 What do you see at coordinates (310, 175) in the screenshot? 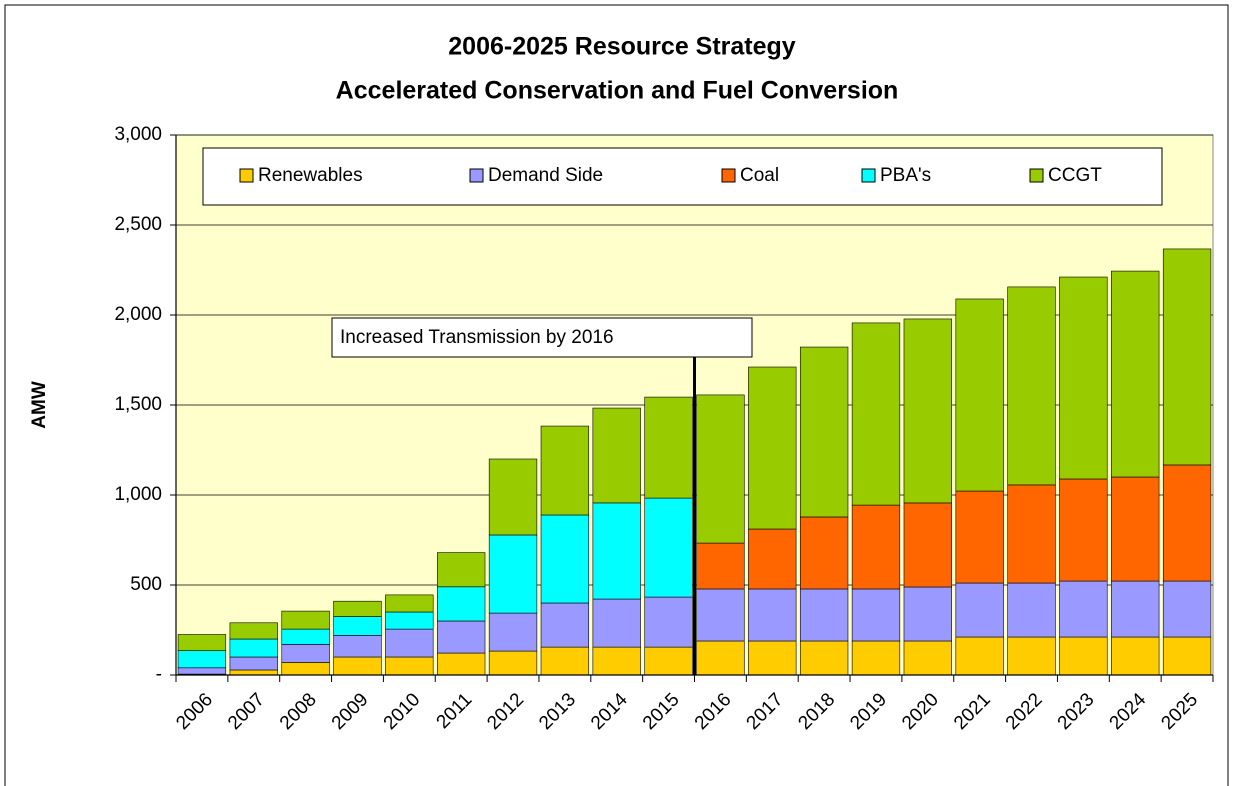
I see `legend-label: Renewables` at bounding box center [310, 175].